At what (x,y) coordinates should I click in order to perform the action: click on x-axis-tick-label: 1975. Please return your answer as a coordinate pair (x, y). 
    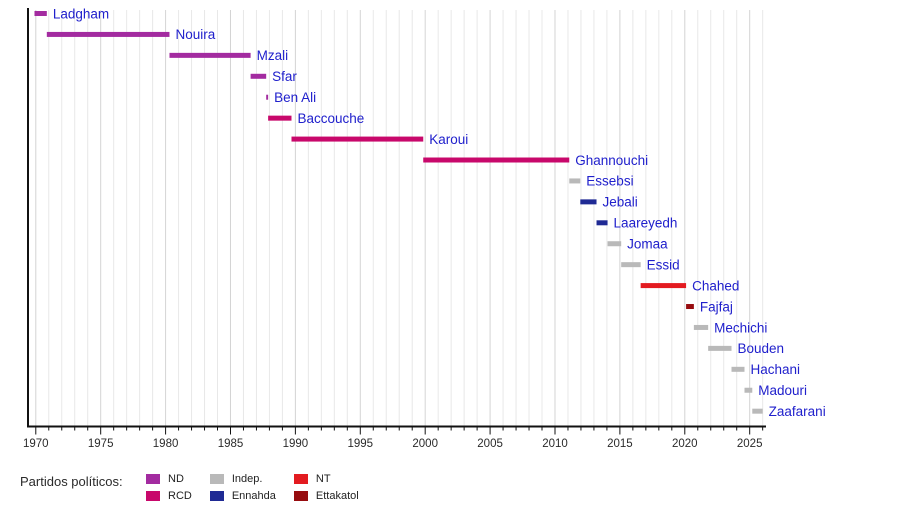
    Looking at the image, I should click on (101, 444).